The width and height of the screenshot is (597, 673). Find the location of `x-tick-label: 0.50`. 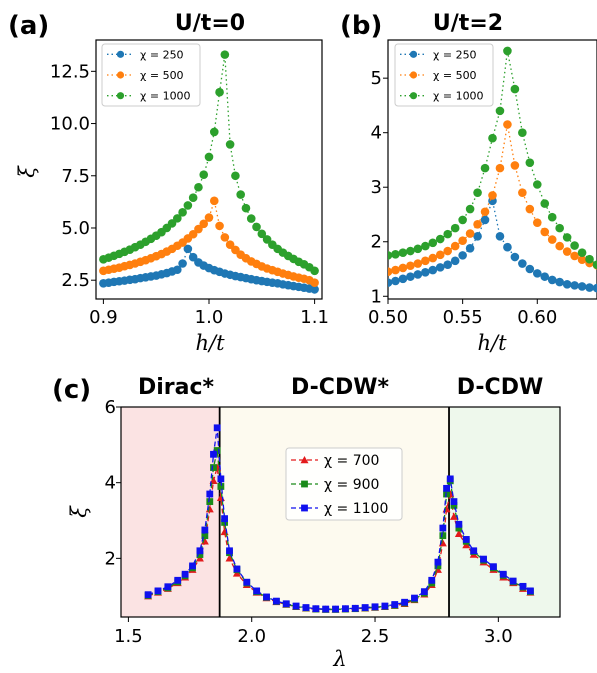

x-tick-label: 0.50 is located at coordinates (388, 317).